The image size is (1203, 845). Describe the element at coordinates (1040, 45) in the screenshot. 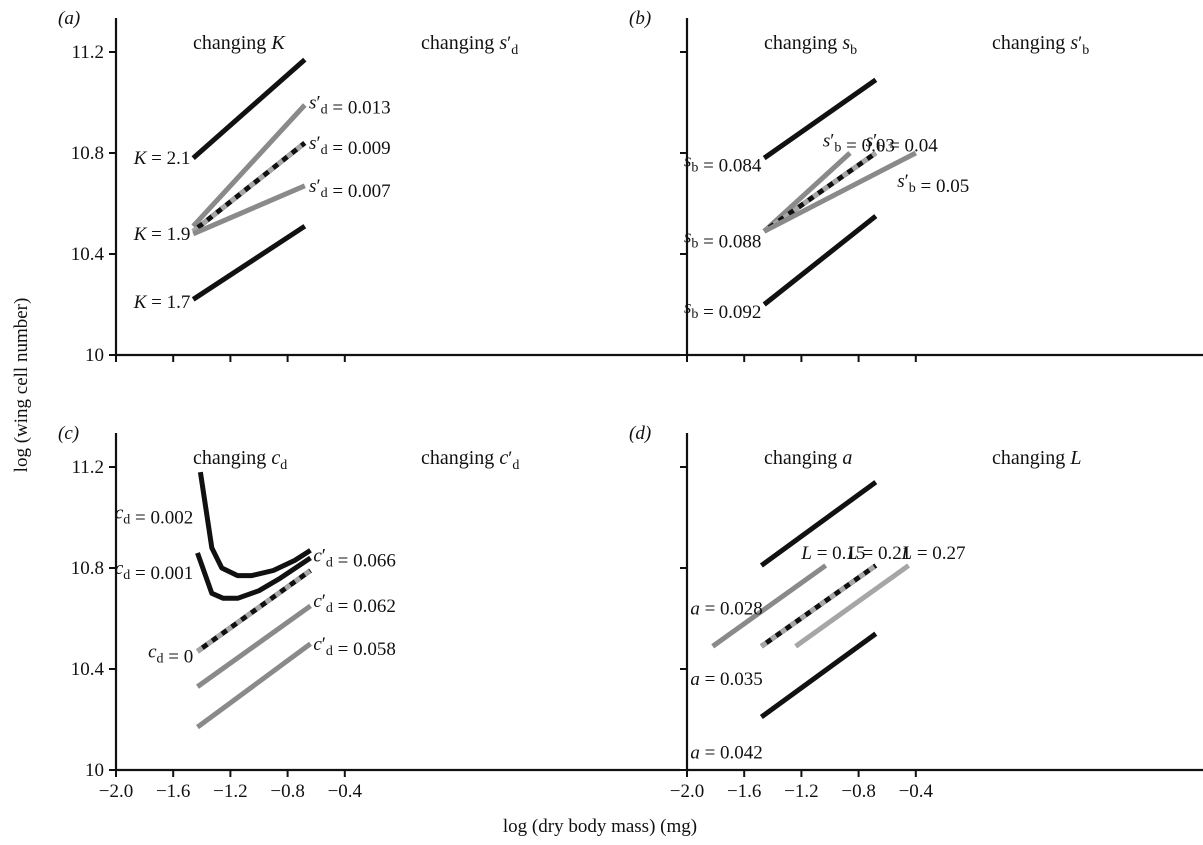

I see `panel-header-right: changing s′b` at that location.